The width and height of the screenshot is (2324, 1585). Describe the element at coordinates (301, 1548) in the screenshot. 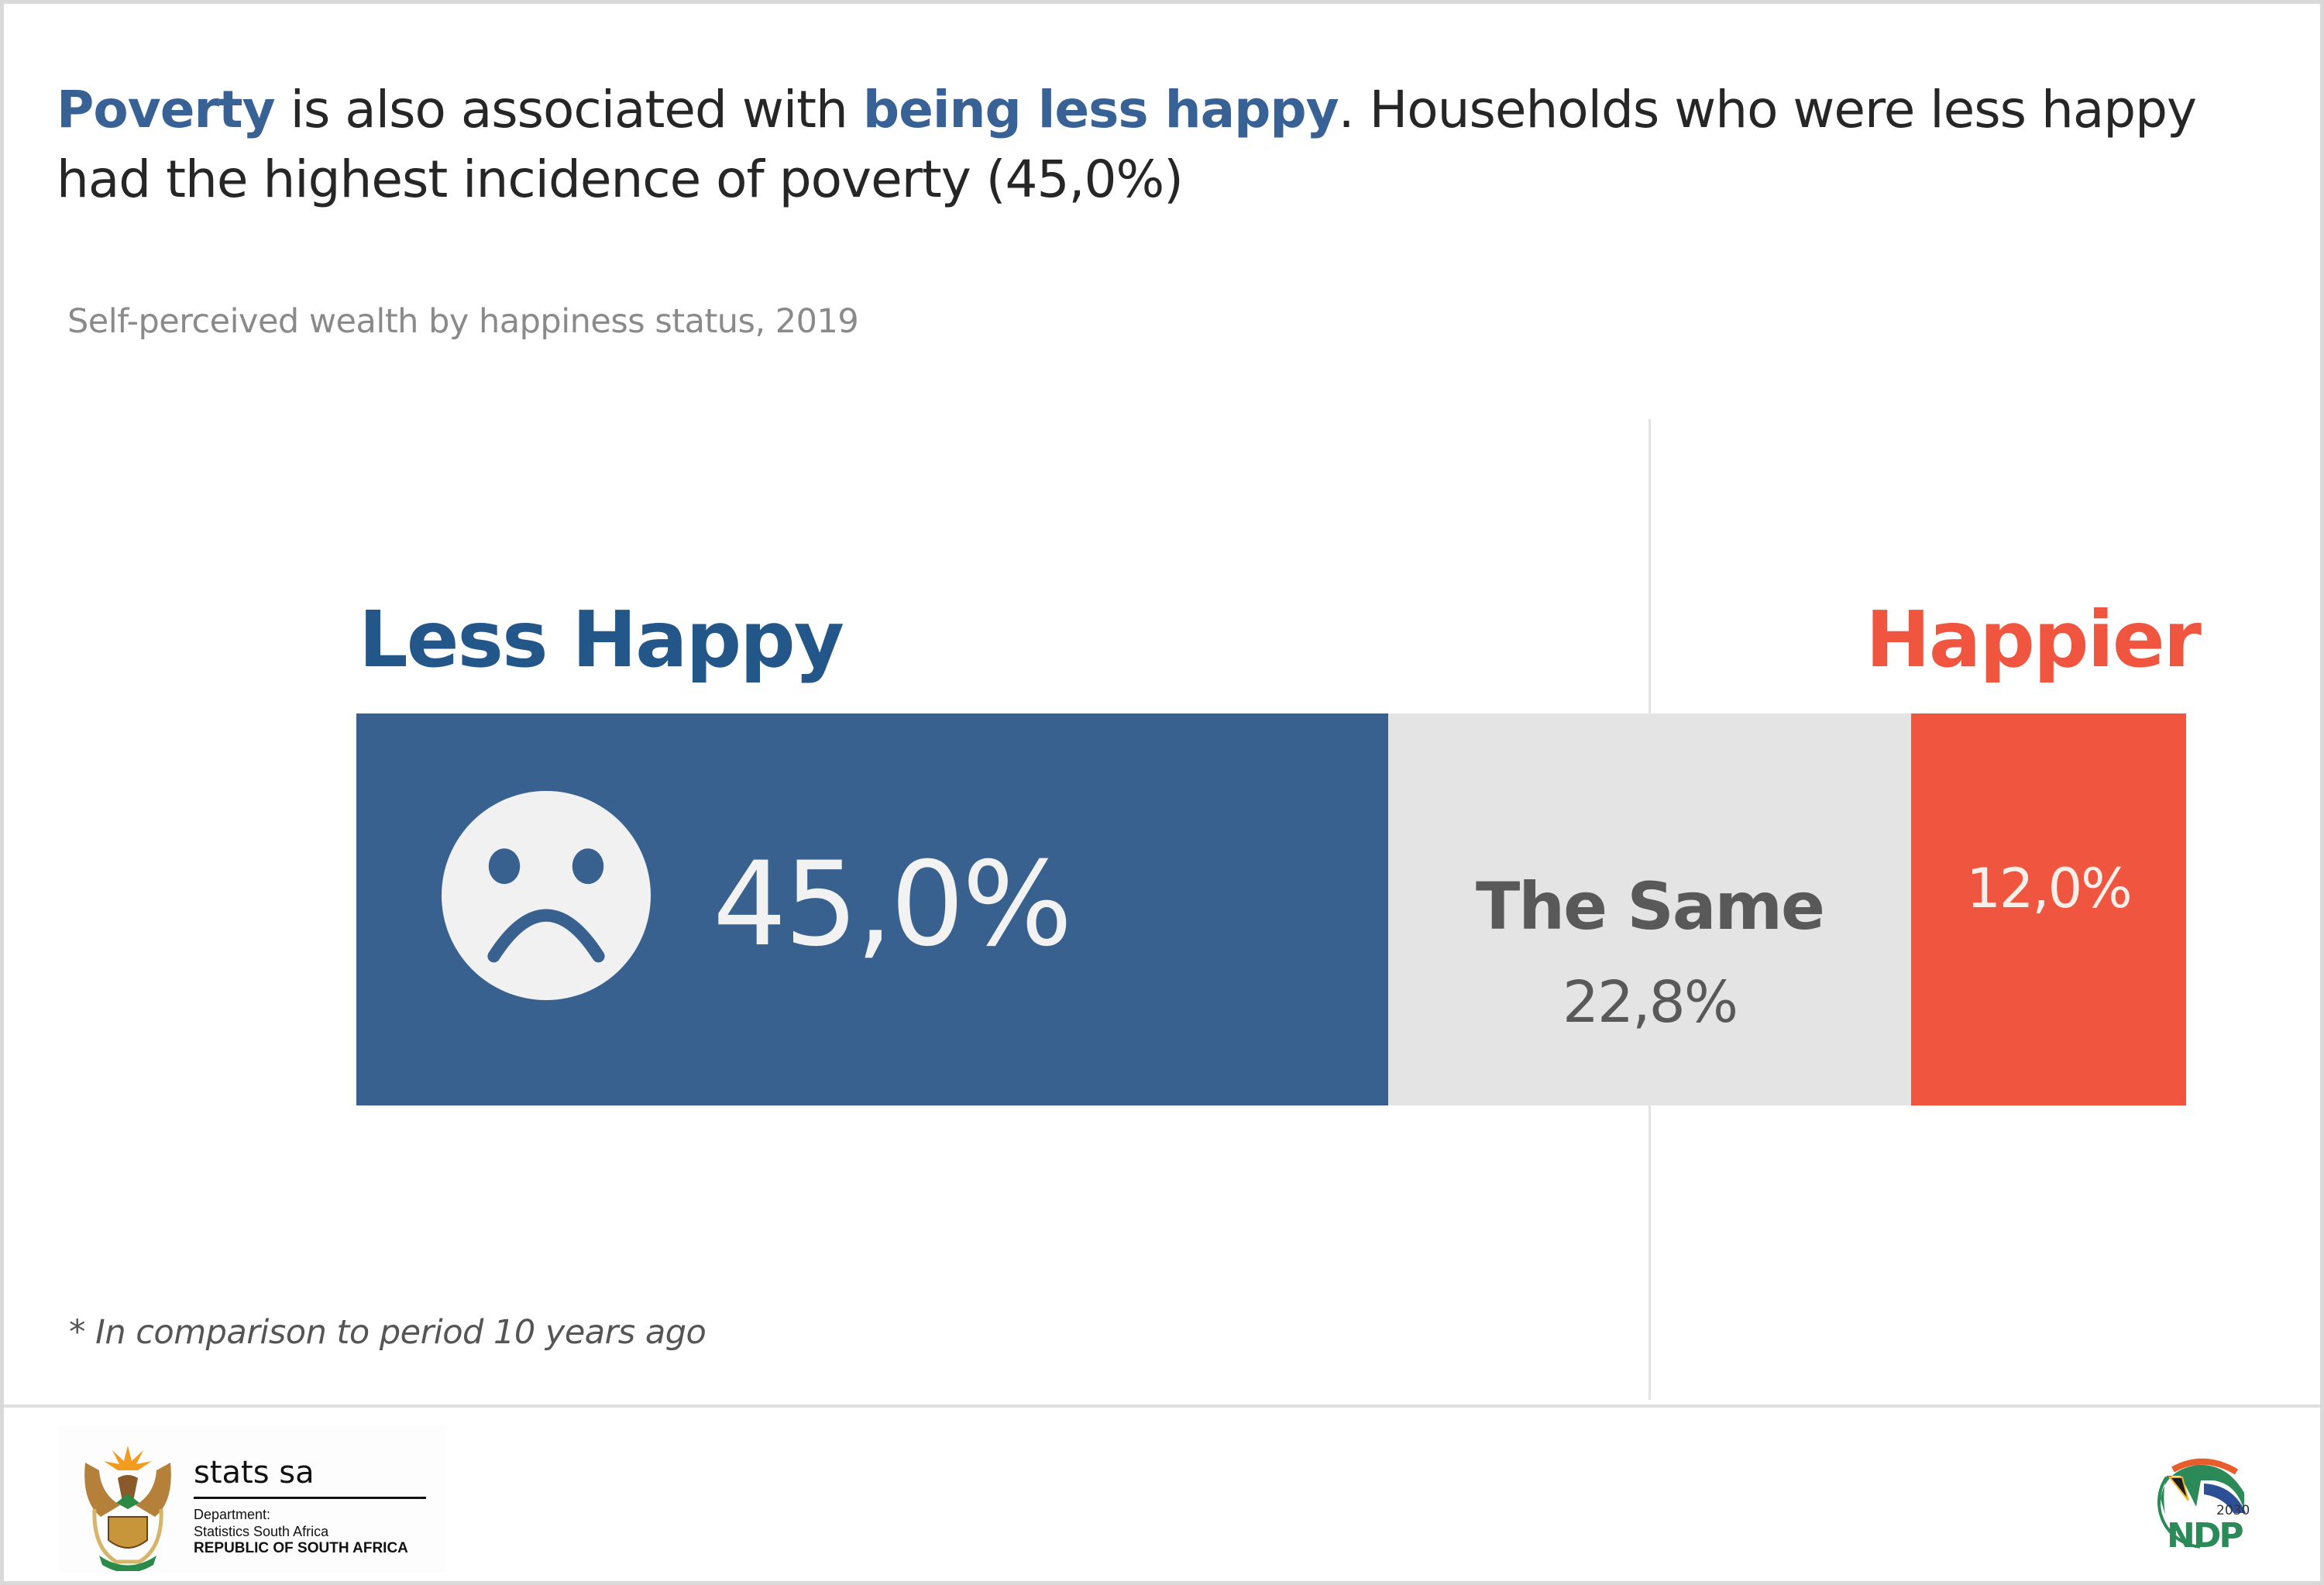

I see `statssa-republic: REPUBLIC OF SOUTH AFRICA` at that location.